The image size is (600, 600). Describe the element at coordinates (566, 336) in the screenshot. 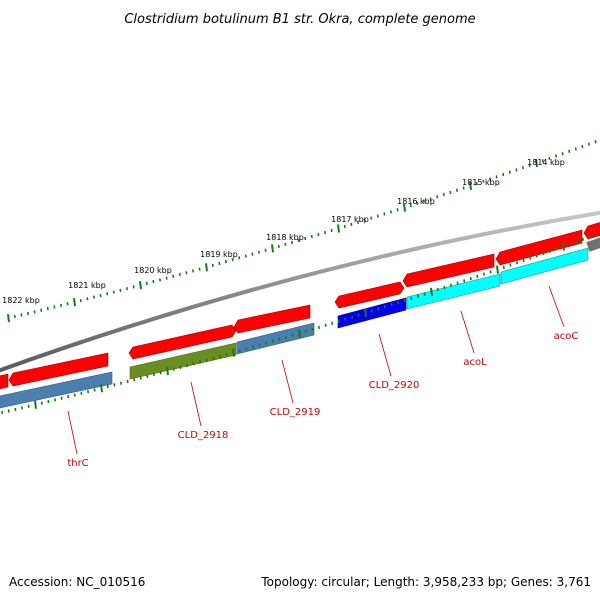

I see `gene-label-acoC: acoC` at that location.